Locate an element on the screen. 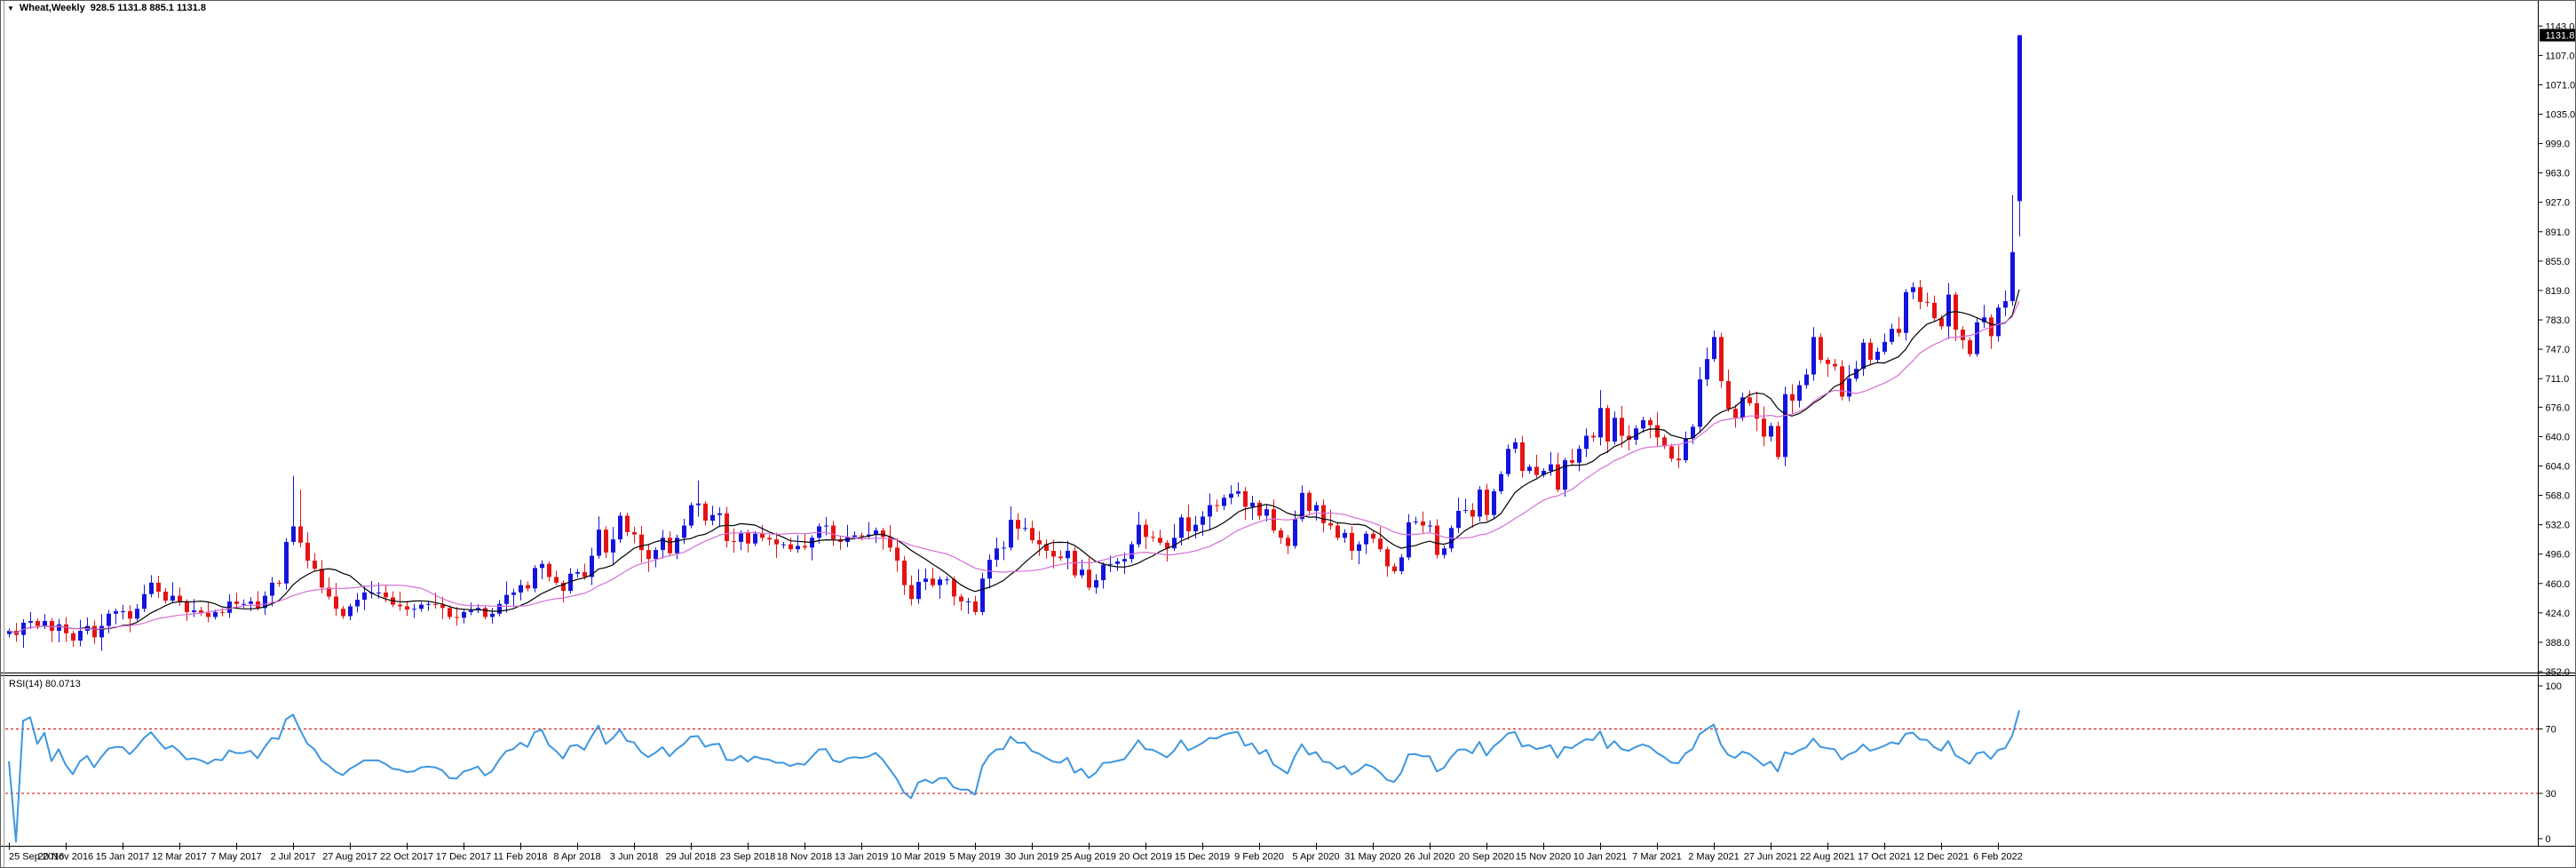  time-axis-label: 13 Jan 2019 is located at coordinates (862, 857).